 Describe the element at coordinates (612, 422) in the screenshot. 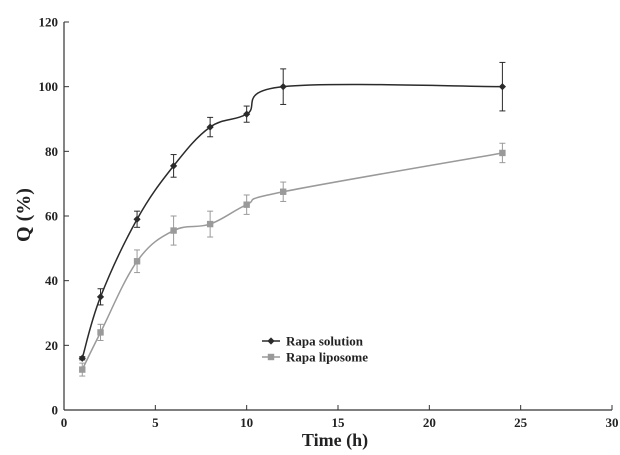

I see `x-tick-label: 30` at that location.